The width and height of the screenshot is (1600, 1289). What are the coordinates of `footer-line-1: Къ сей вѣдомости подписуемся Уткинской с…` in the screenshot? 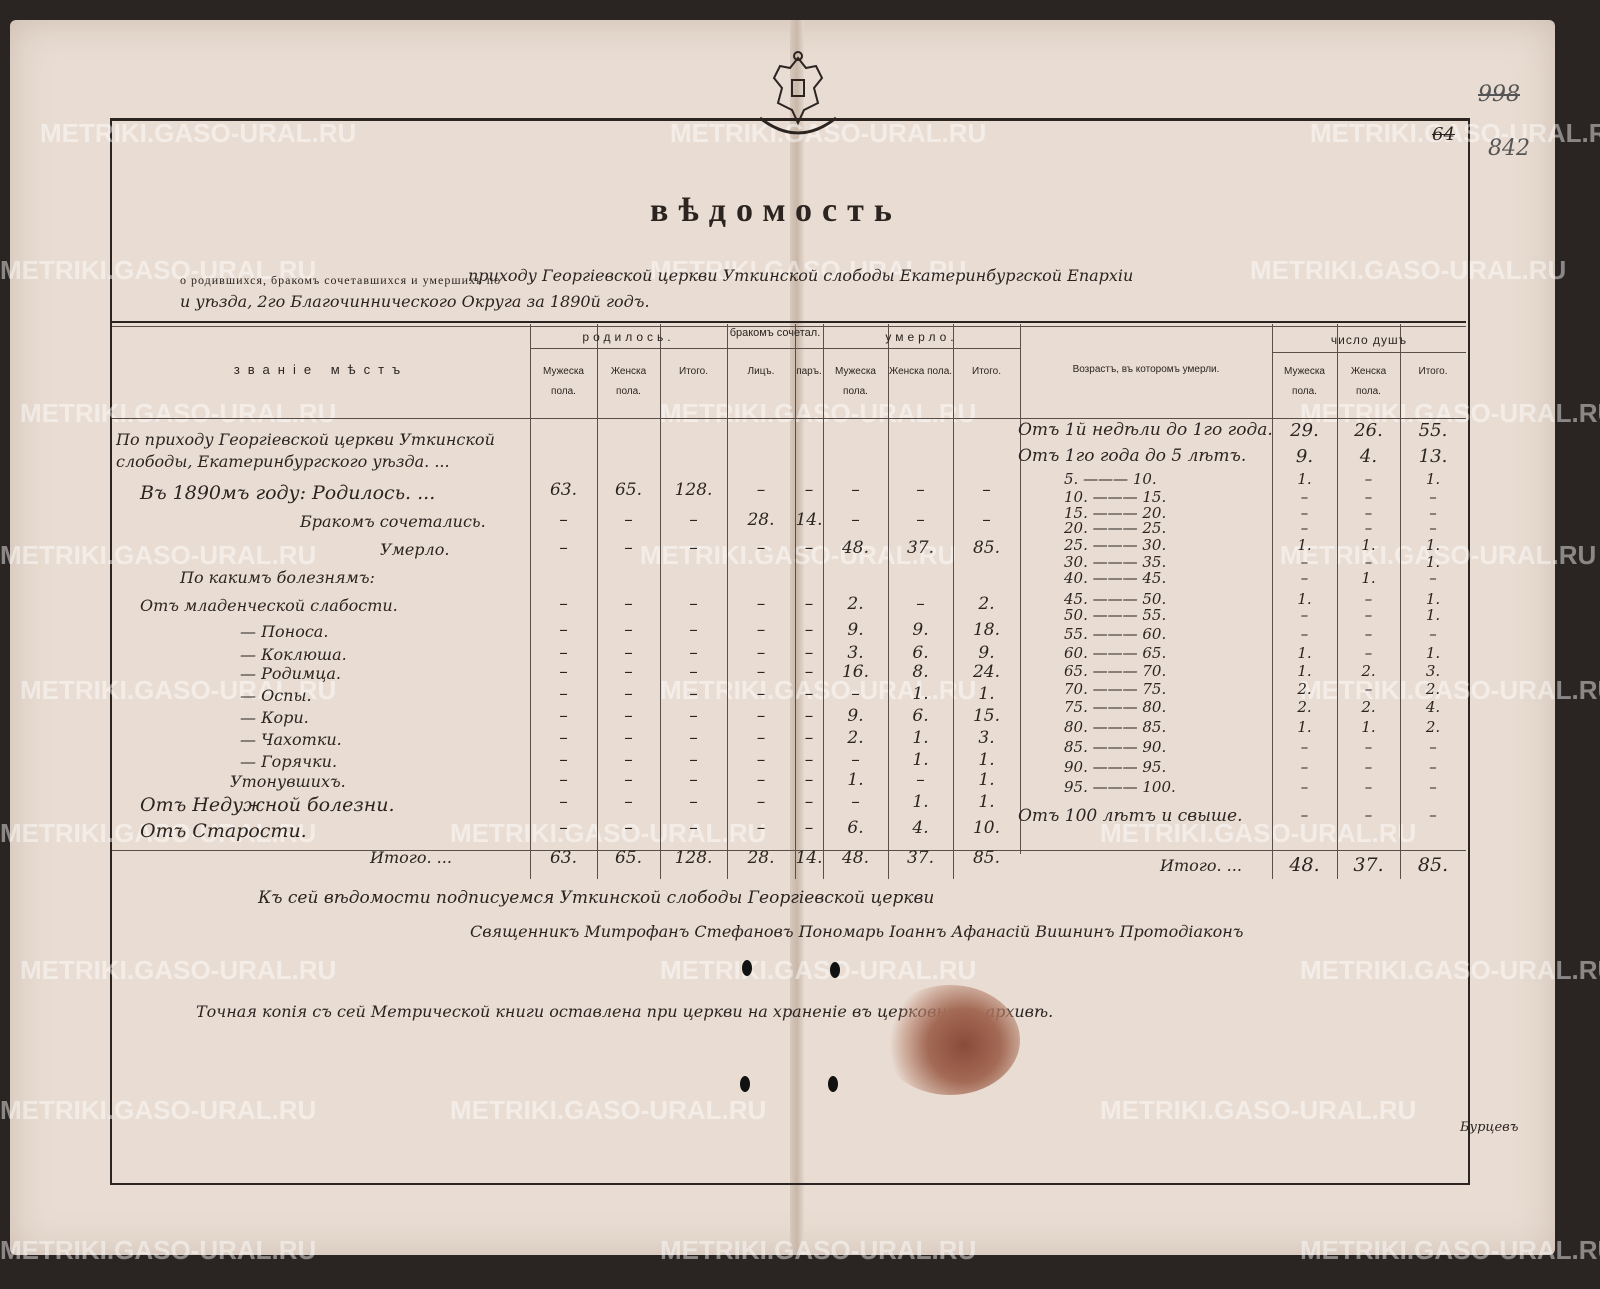 It's located at (596, 898).